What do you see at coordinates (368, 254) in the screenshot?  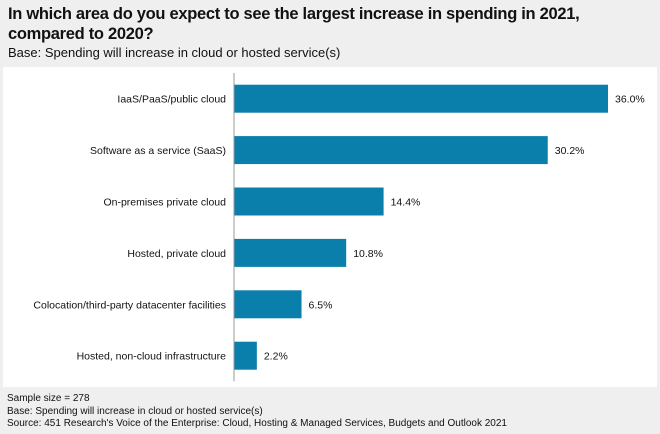 I see `value-label: 10.8%` at bounding box center [368, 254].